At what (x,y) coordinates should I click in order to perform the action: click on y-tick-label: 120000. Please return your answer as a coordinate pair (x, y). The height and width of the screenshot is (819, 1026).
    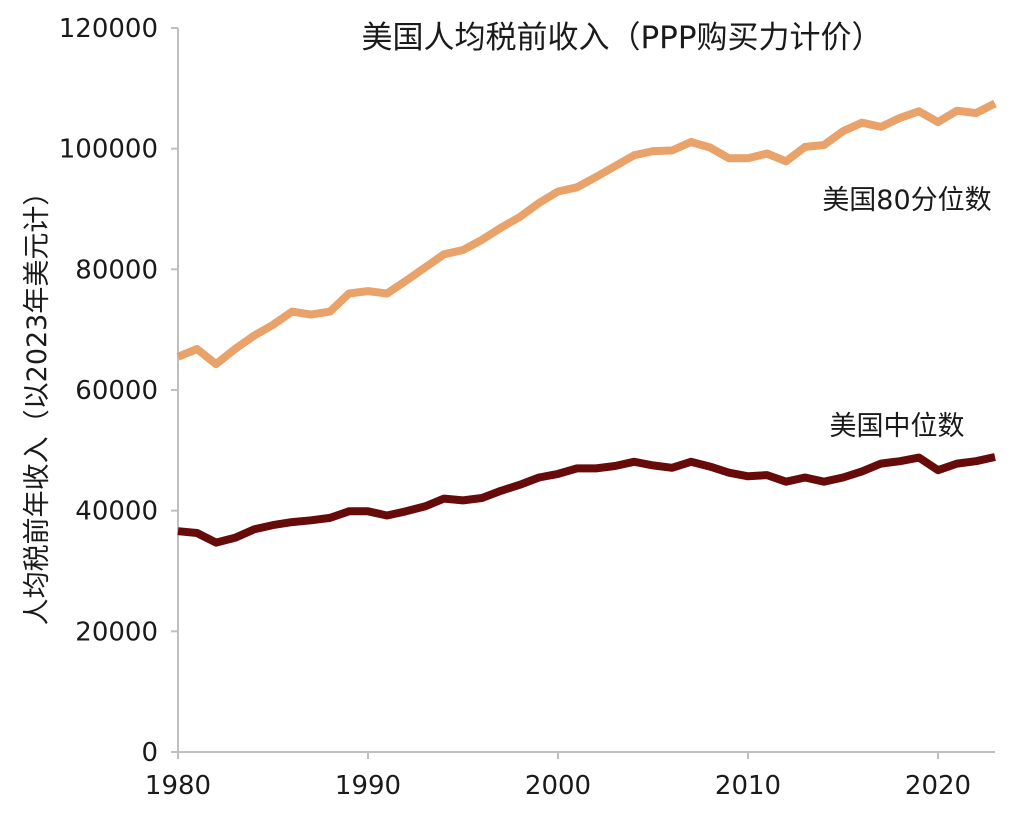
    Looking at the image, I should click on (108, 29).